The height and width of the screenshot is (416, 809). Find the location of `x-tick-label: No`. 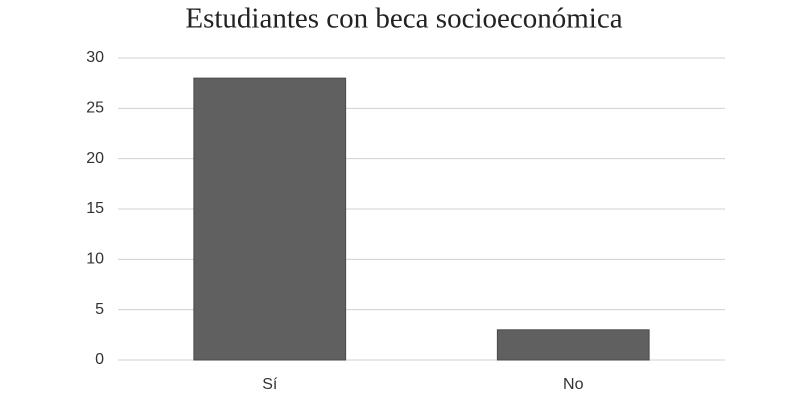

x-tick-label: No is located at coordinates (573, 384).